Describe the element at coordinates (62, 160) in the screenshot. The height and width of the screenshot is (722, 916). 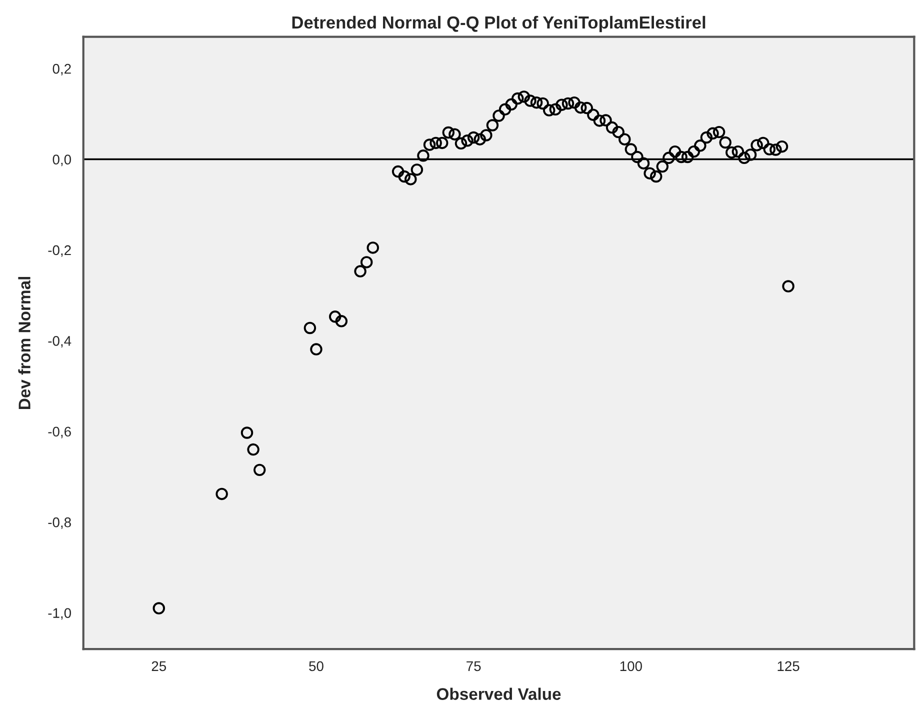
I see `y-tick-label: 0,0` at that location.